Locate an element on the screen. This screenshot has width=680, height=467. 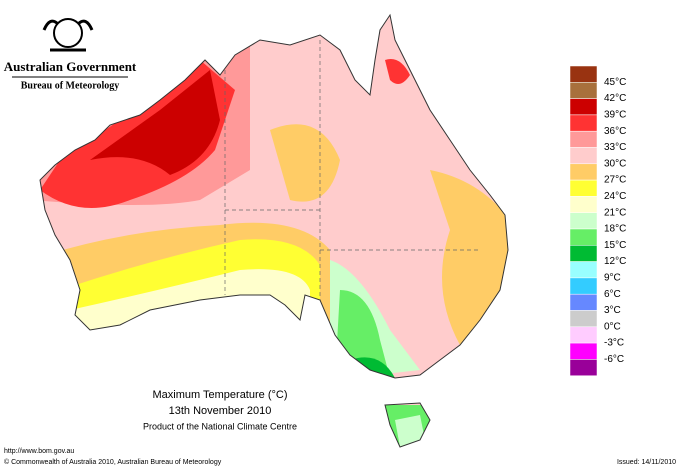
legend-label: 15°C is located at coordinates (615, 245).